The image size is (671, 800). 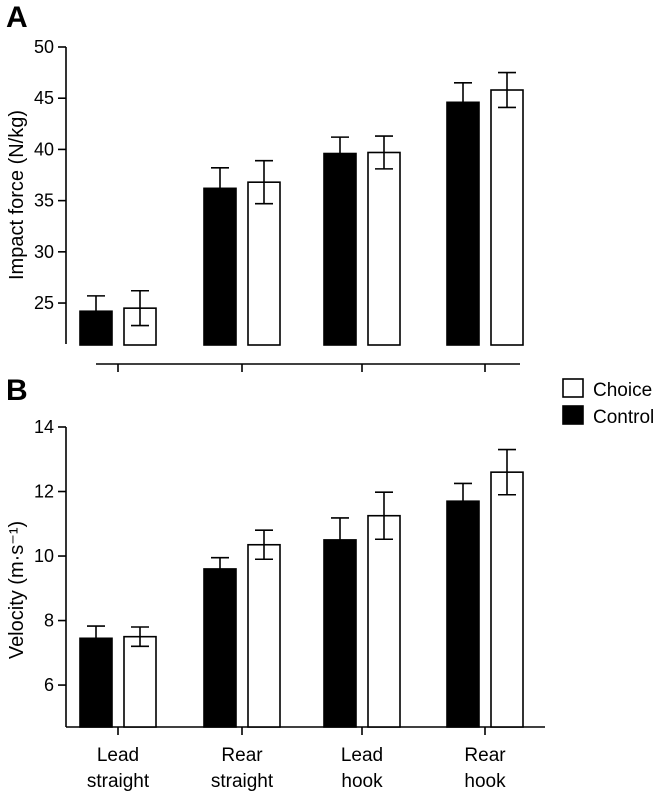 I want to click on panel-a-y-tick-label: 40, so click(x=44, y=149).